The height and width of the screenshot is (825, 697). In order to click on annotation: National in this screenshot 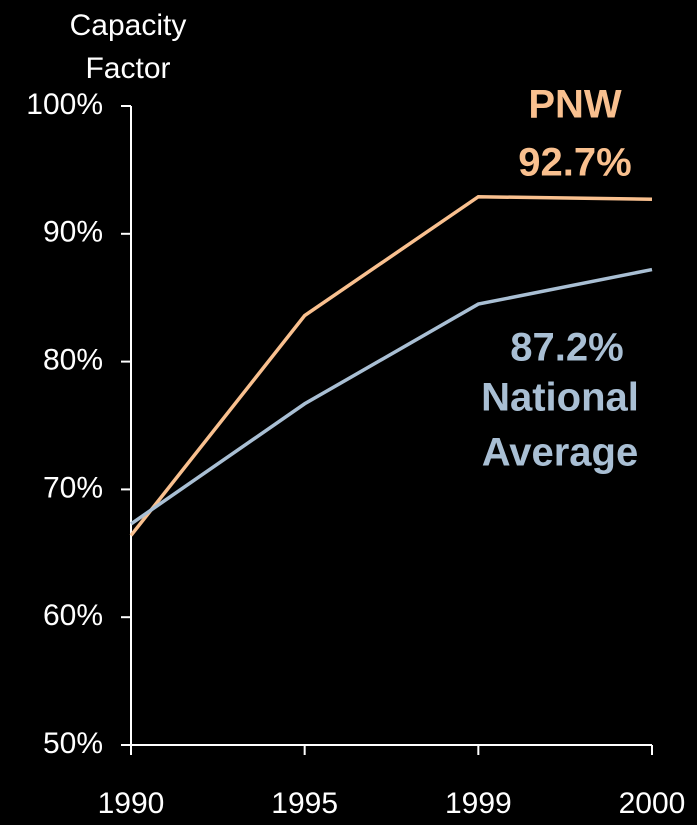, I will do `click(560, 398)`.